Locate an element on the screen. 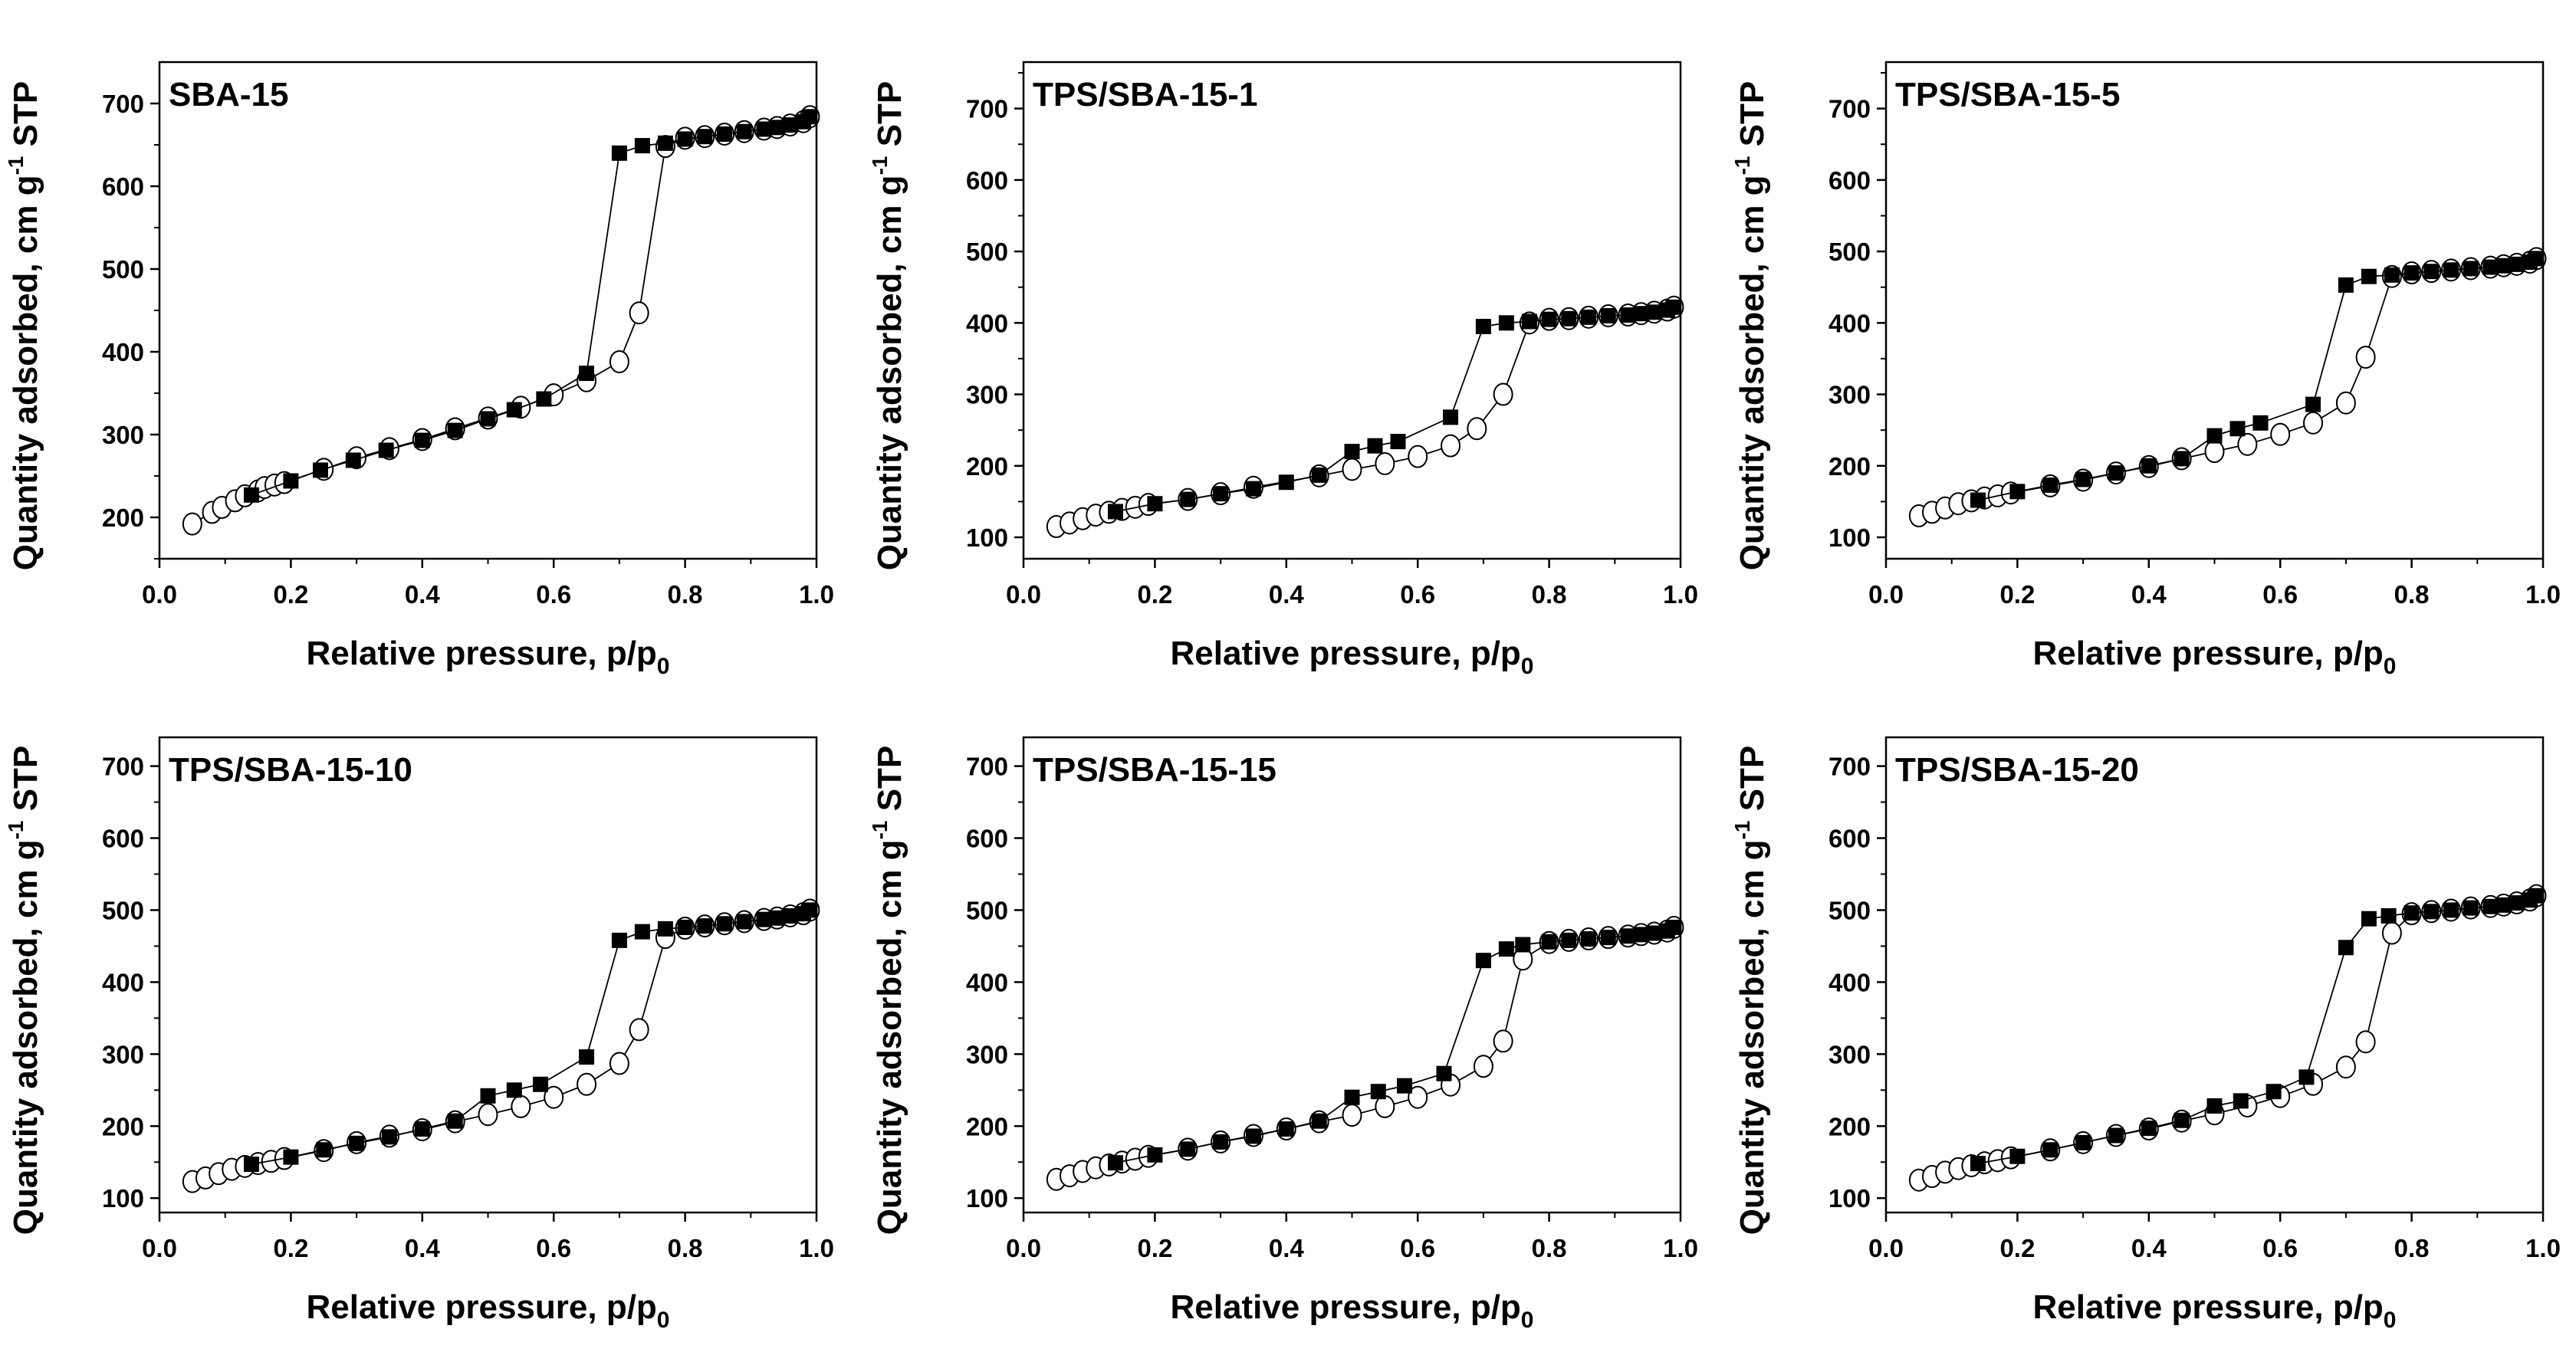 Image resolution: width=2576 pixels, height=1352 pixels. series-adsorption is located at coordinates (2227, 387).